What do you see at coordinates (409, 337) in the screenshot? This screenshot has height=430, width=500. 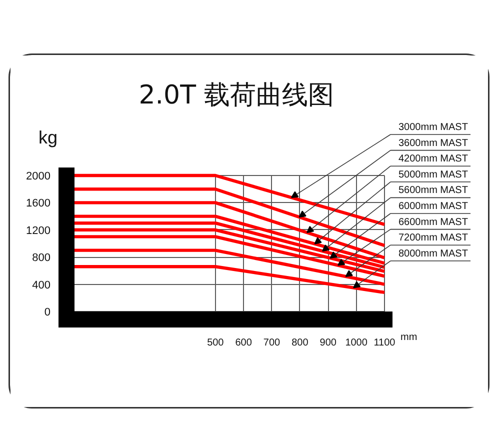 I see `x-axis-title: mm` at bounding box center [409, 337].